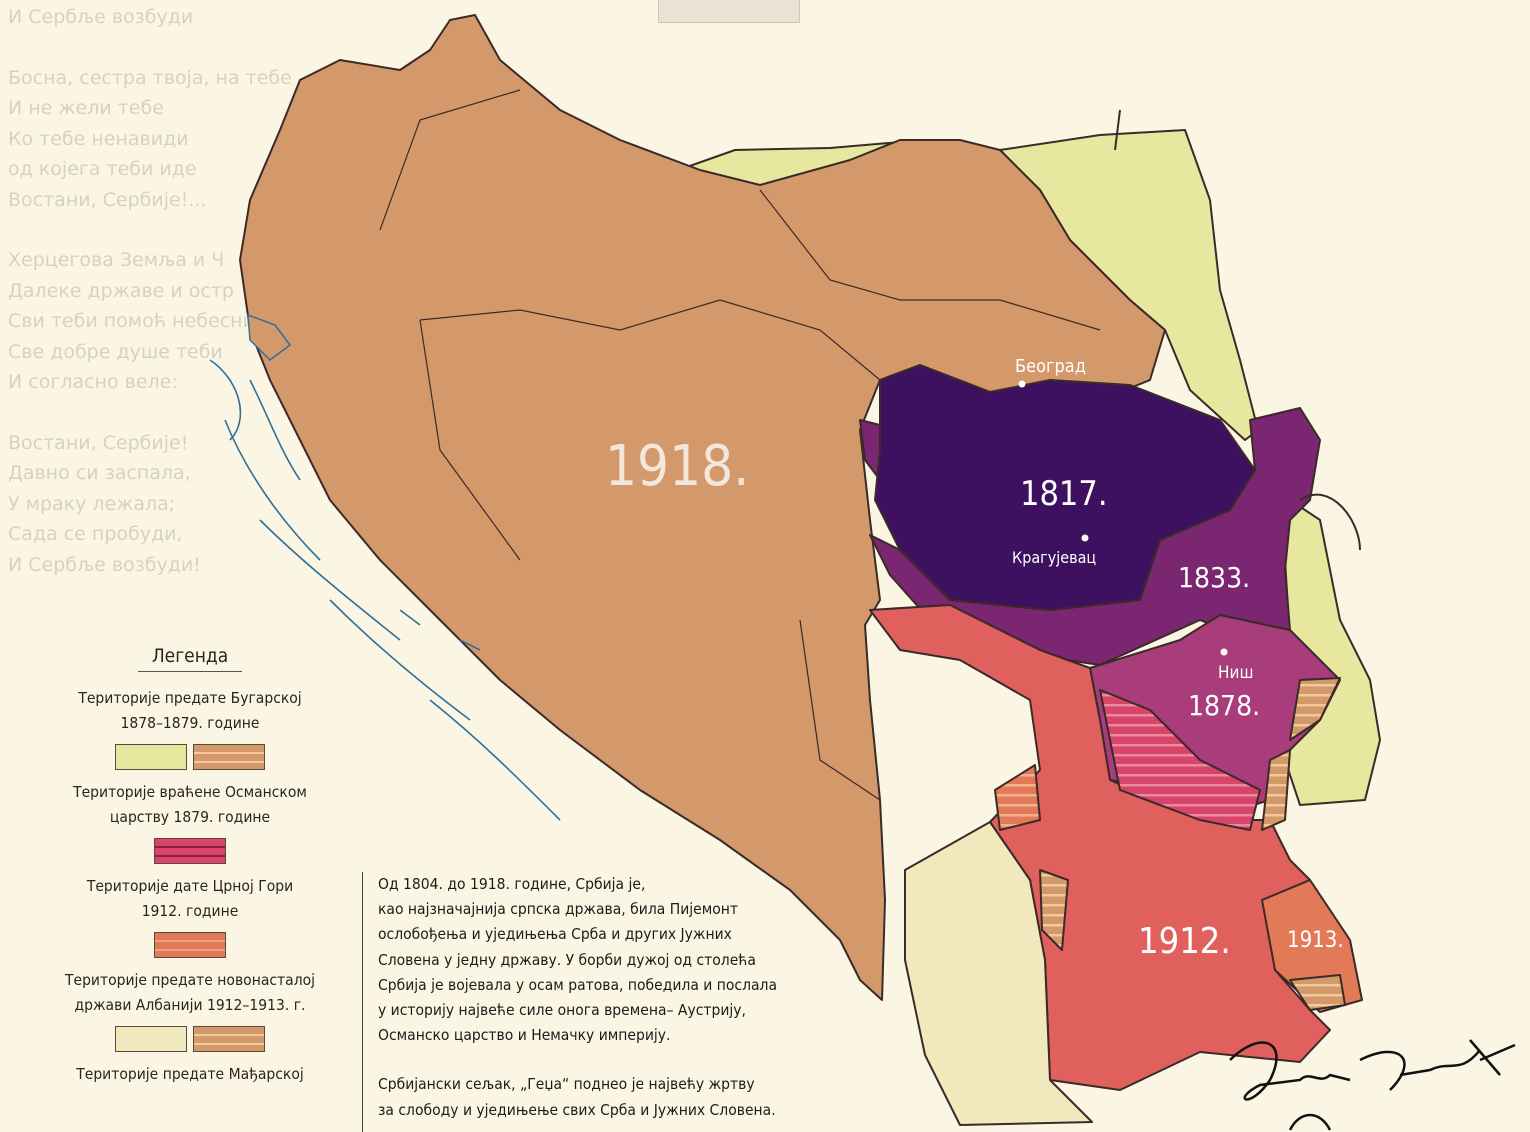 This screenshot has width=1530, height=1132. What do you see at coordinates (98, 442) in the screenshot?
I see `poem-line: Востани, Сербије!` at bounding box center [98, 442].